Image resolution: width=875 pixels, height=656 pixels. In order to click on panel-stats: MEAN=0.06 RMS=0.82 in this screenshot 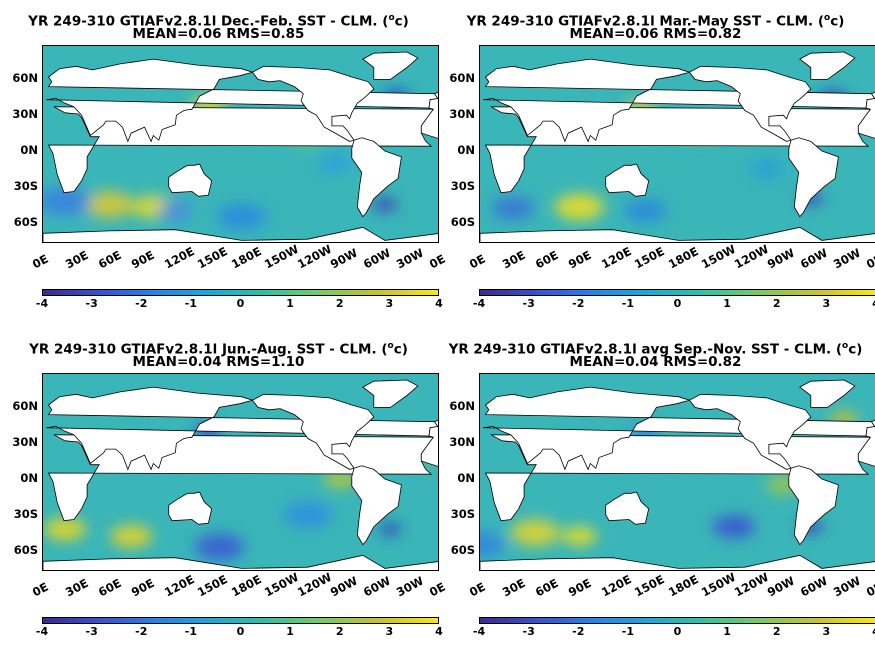, I will do `click(655, 34)`.